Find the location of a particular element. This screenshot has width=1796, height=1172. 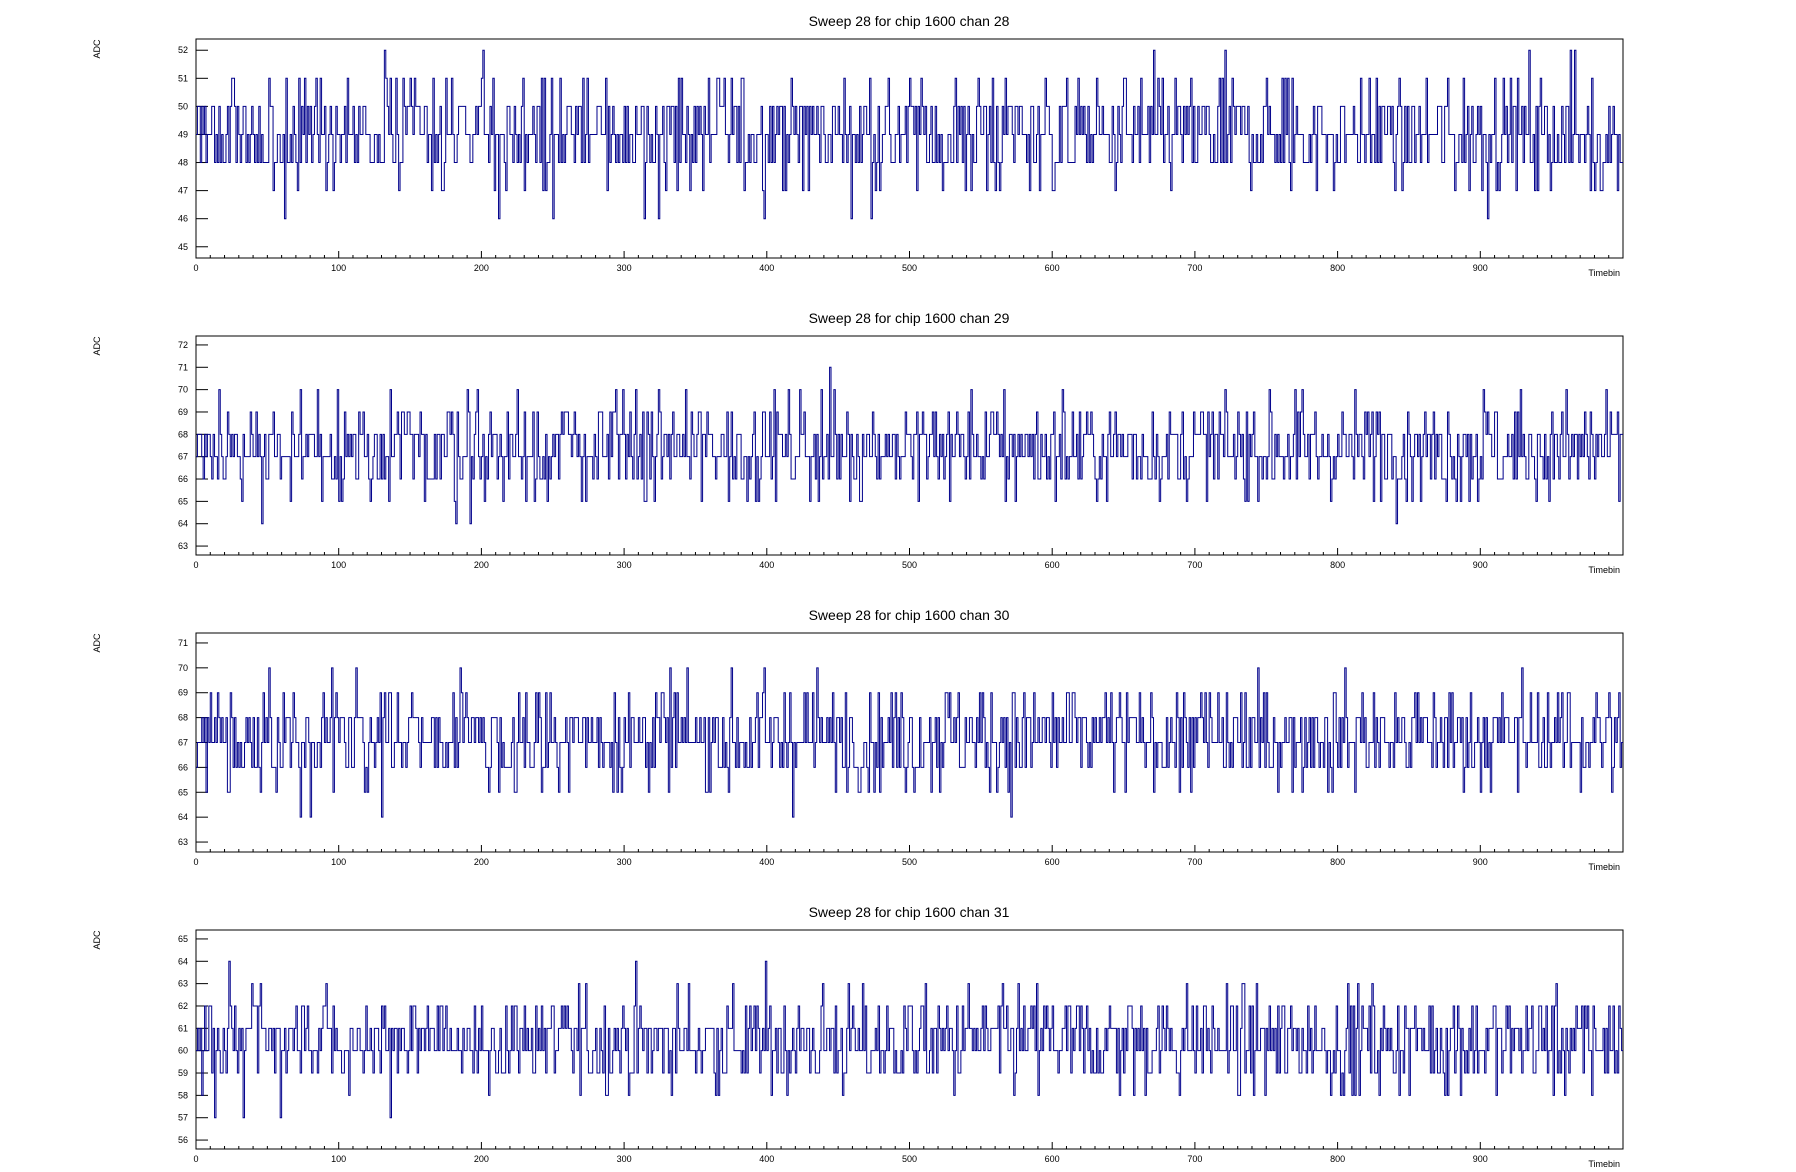

chart-title: Sweep 28 for chip 1600 chan 28 is located at coordinates (909, 21).